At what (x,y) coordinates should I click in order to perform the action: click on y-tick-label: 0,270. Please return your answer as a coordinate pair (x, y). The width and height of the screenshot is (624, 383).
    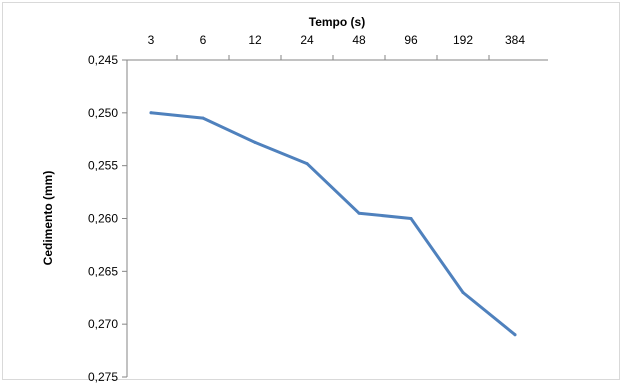
    Looking at the image, I should click on (103, 324).